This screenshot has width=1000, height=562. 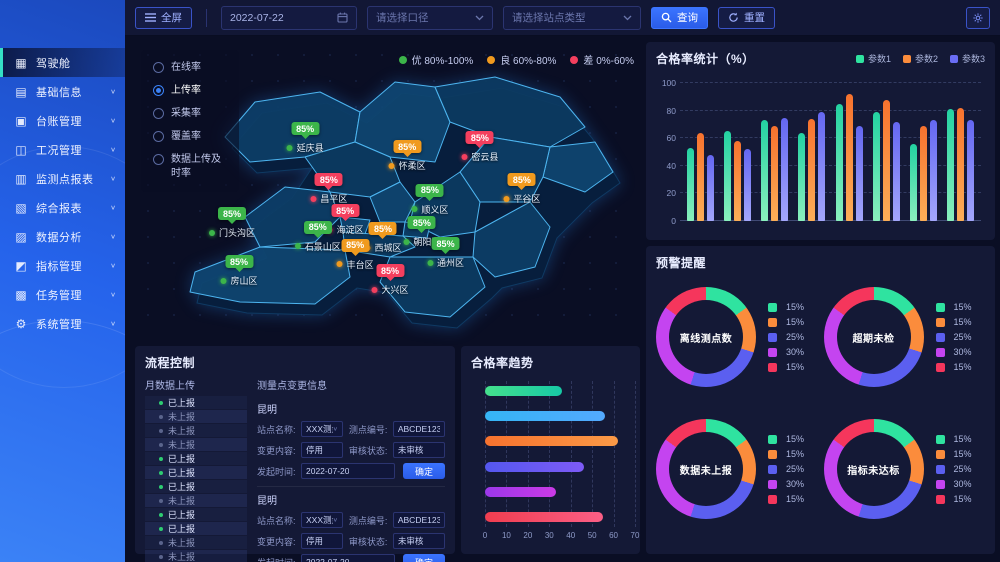 I want to click on field-label: 站点名称:, so click(x=276, y=520).